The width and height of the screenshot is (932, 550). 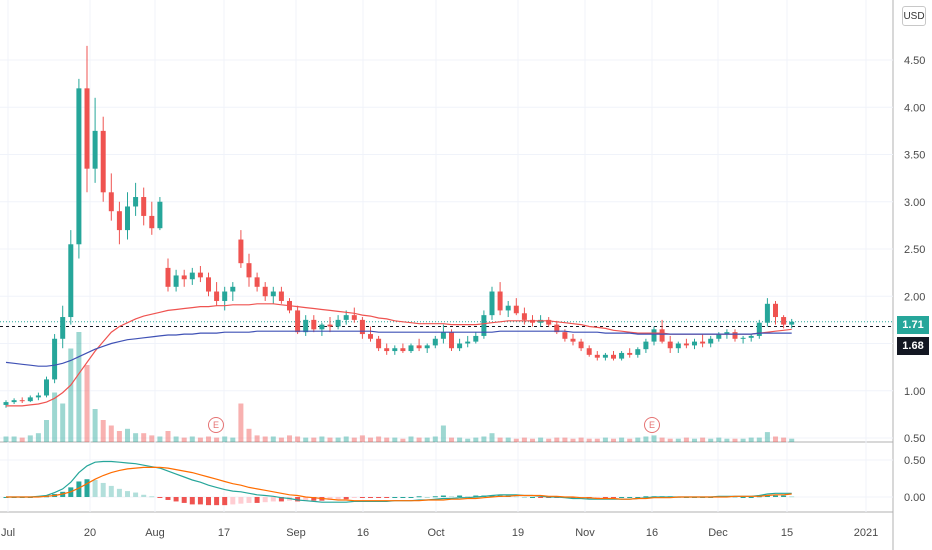 What do you see at coordinates (399, 483) in the screenshot?
I see `macd-pane` at bounding box center [399, 483].